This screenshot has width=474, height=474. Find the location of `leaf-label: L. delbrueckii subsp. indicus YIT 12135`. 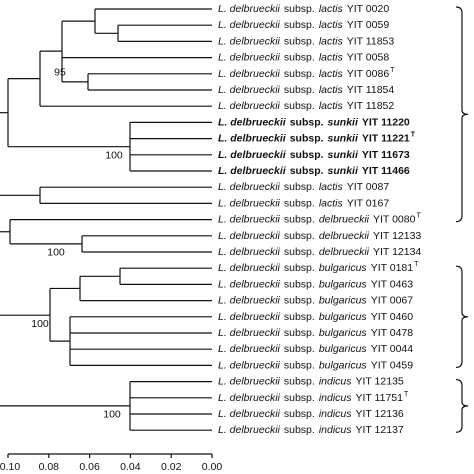

leaf-label: L. delbrueckii subsp. indicus YIT 12135 is located at coordinates (311, 381).